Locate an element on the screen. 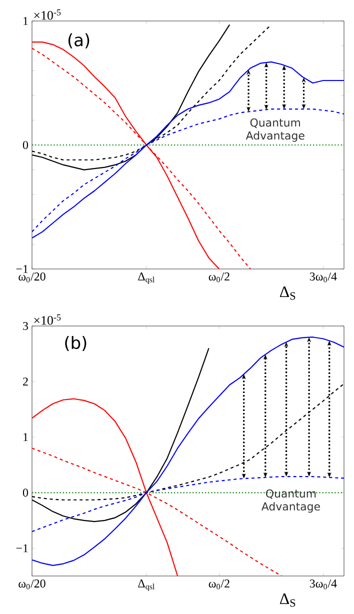 This screenshot has width=354, height=614. annotation: (b) is located at coordinates (75, 344).